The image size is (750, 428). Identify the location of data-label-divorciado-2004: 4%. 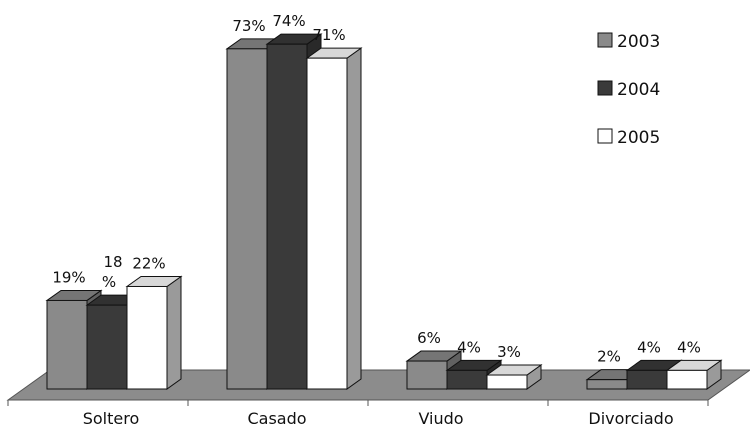
(649, 347).